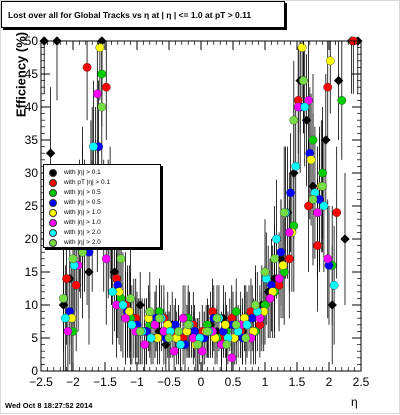 The image size is (400, 415). Describe the element at coordinates (82, 202) in the screenshot. I see `legend-label: with |η| > 0.5` at that location.